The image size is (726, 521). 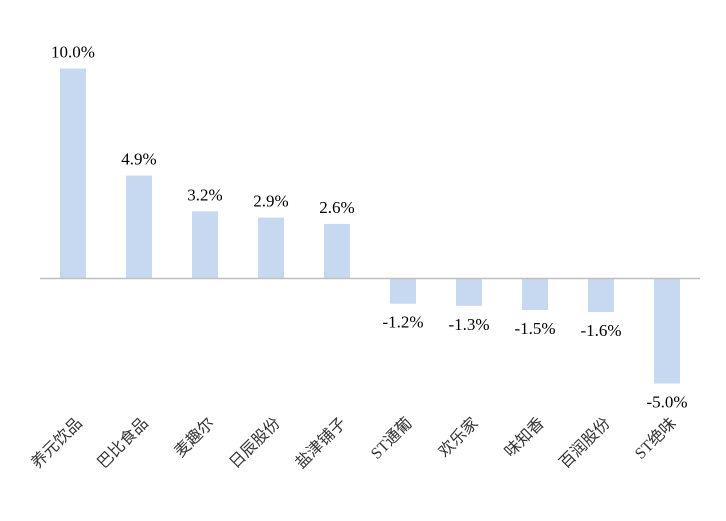 I want to click on data-label-2: 4.9%, so click(x=138, y=159).